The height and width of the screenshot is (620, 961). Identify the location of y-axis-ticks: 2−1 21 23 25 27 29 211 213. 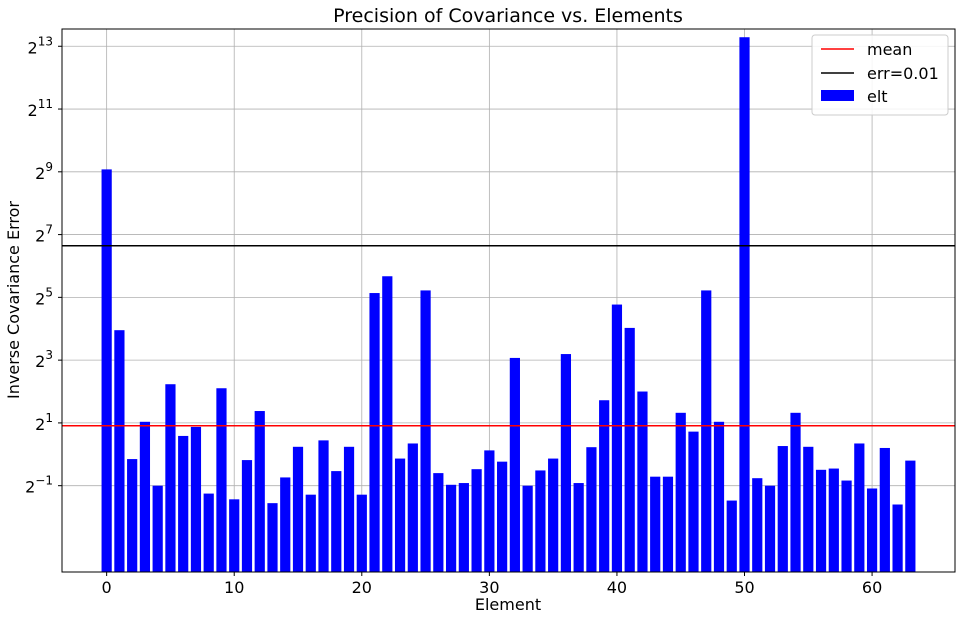
(43, 265).